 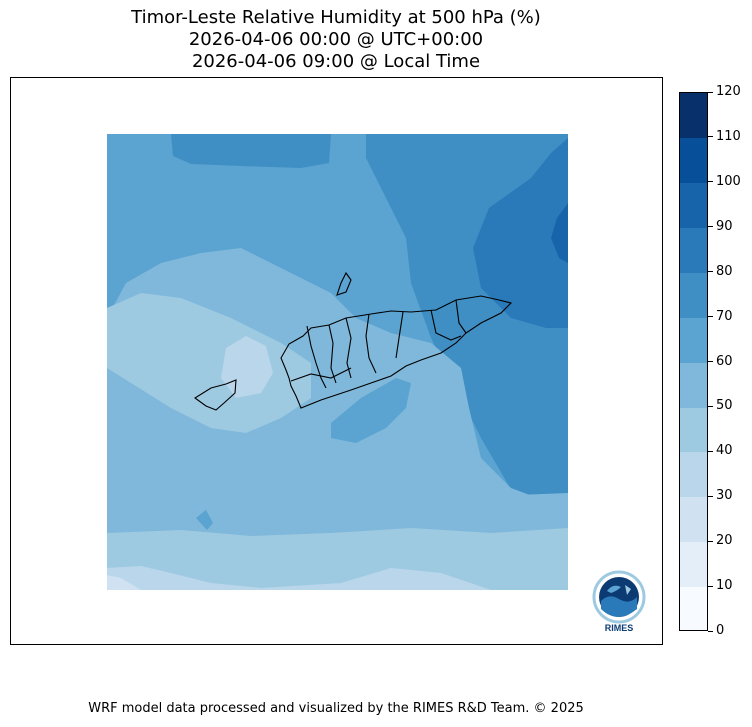 What do you see at coordinates (353, 341) in the screenshot?
I see `timor-leste-boundaries` at bounding box center [353, 341].